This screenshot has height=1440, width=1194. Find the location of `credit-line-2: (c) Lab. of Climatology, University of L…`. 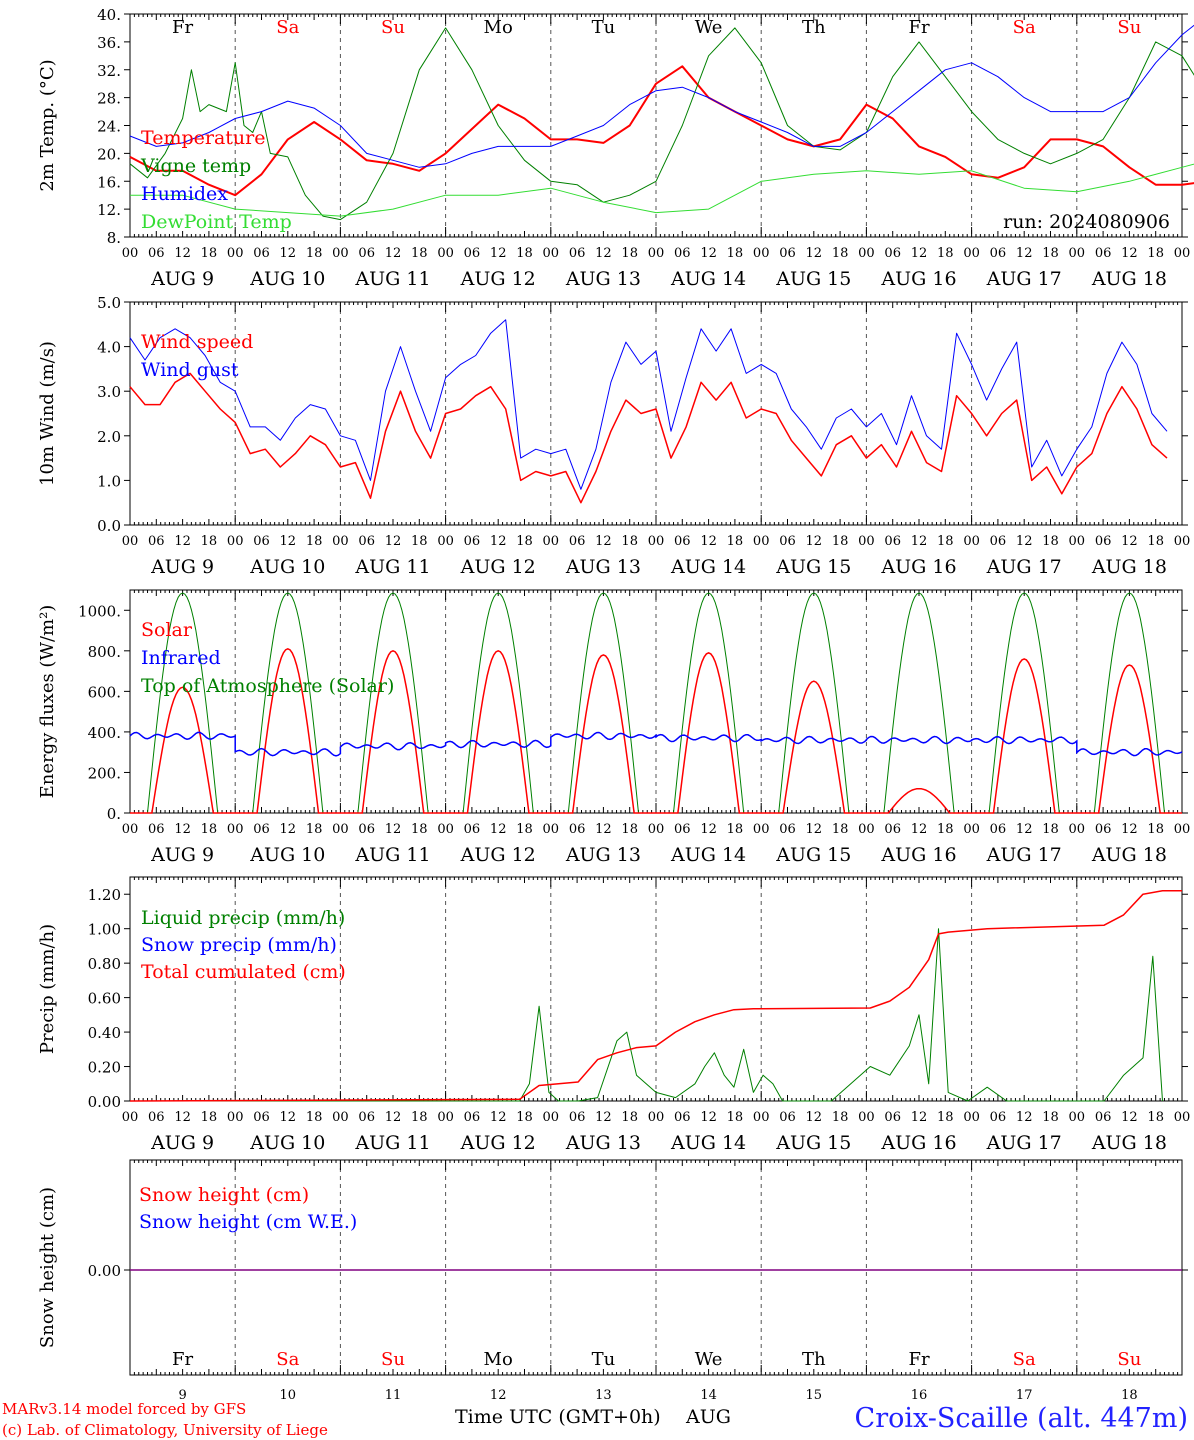

credit-line-2: (c) Lab. of Climatology, University of L… is located at coordinates (165, 1430).